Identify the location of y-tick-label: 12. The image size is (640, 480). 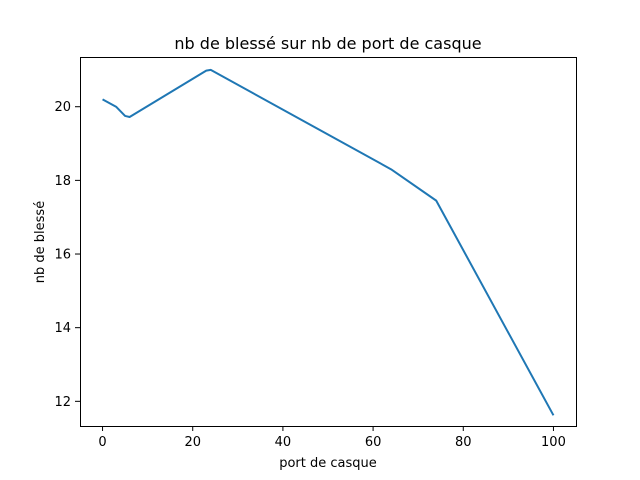
(62, 402).